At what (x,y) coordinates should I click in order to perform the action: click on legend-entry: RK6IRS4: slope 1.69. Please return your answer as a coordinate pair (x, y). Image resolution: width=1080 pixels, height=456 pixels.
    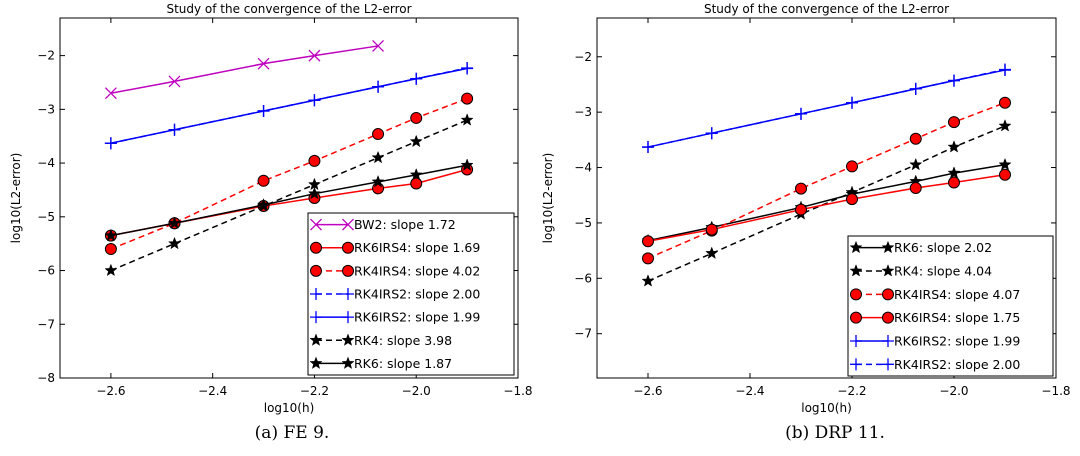
    Looking at the image, I should click on (417, 247).